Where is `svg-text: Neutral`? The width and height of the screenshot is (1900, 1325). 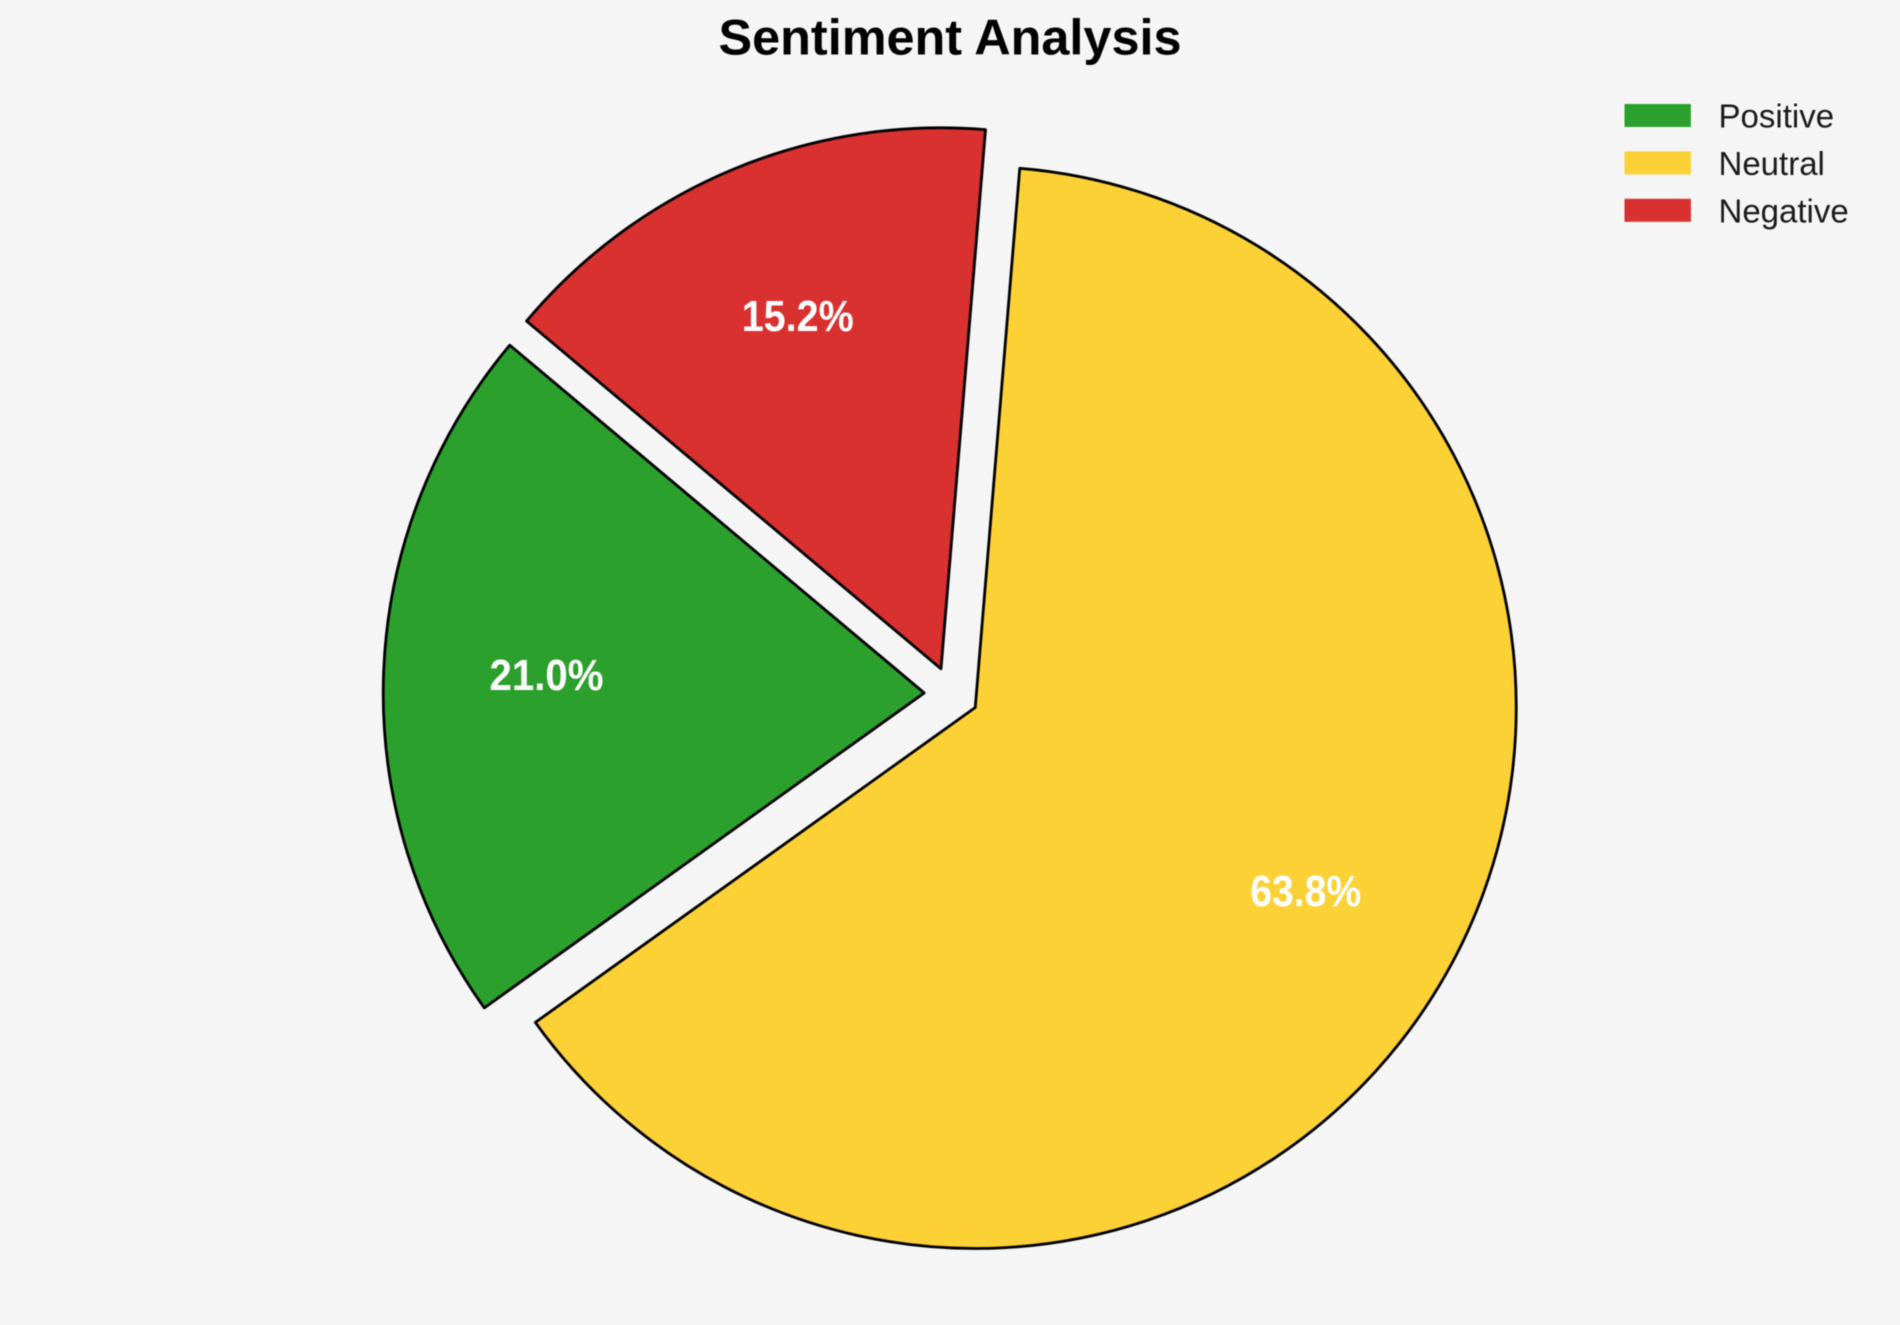 svg-text: Neutral is located at coordinates (1772, 163).